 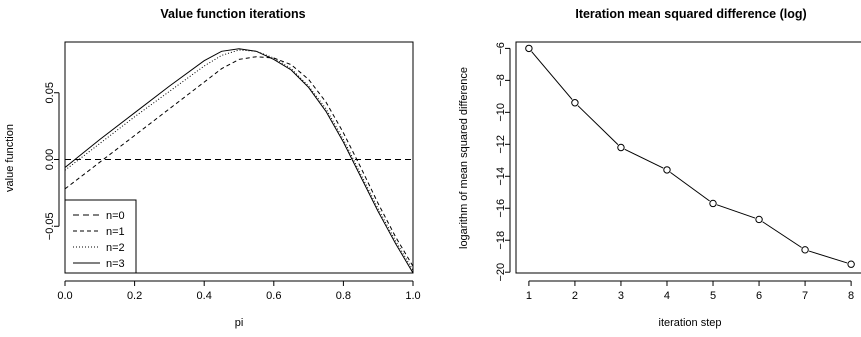 What do you see at coordinates (690, 14) in the screenshot?
I see `chart-title: Iteration mean squared difference (log)` at bounding box center [690, 14].